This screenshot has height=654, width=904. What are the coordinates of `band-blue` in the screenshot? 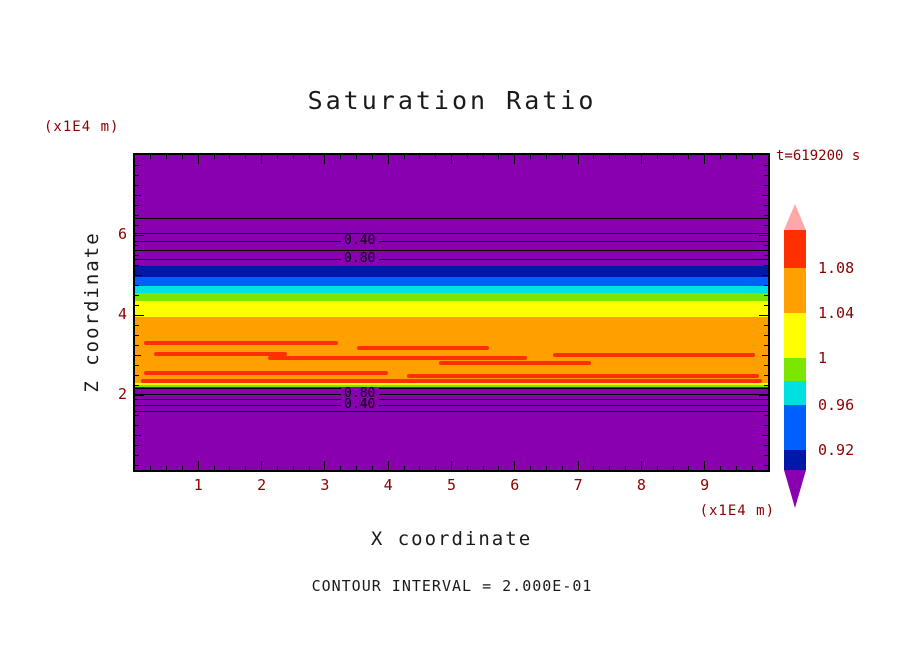 It's located at (451, 281).